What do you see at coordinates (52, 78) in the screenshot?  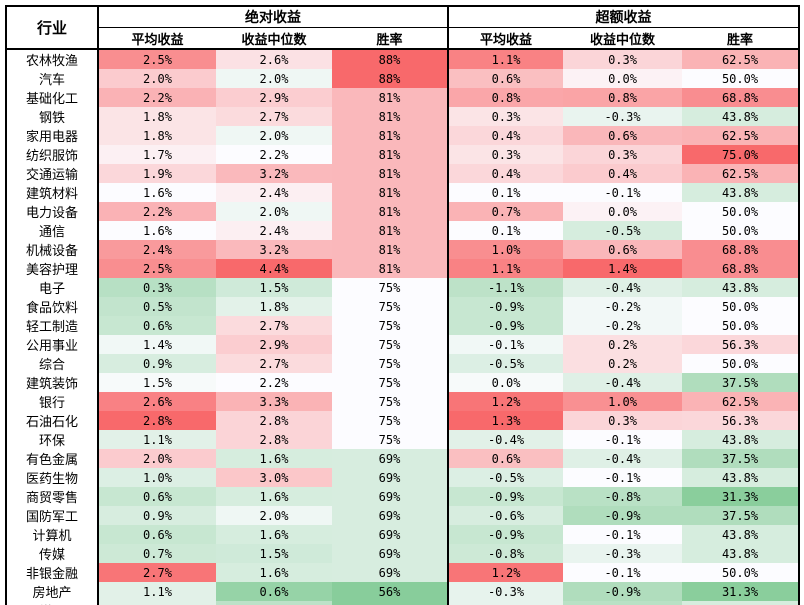 I see `industry-cell: 汽车` at bounding box center [52, 78].